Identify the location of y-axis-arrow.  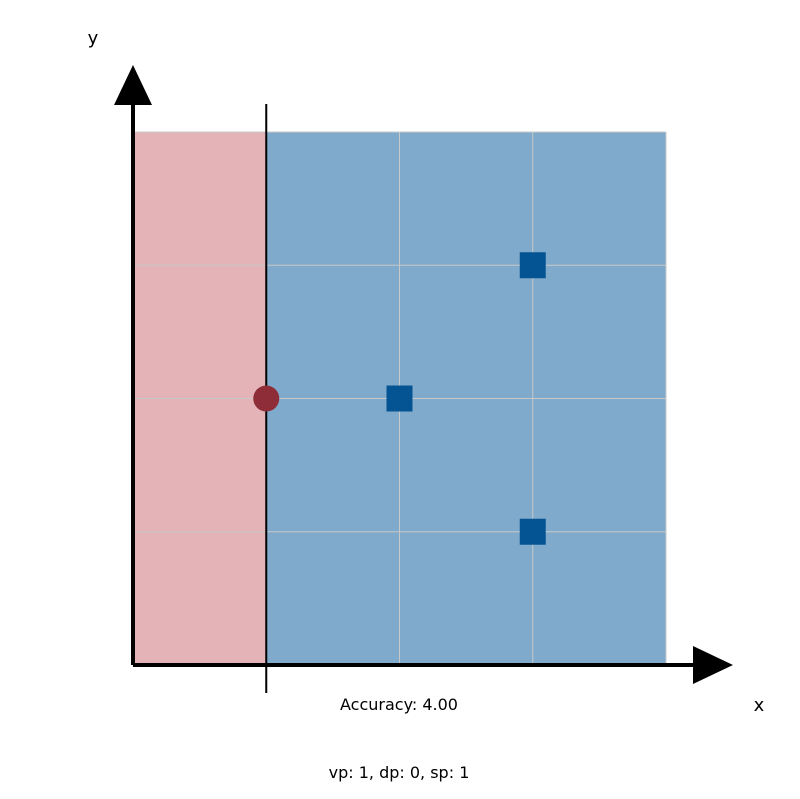
(133, 85).